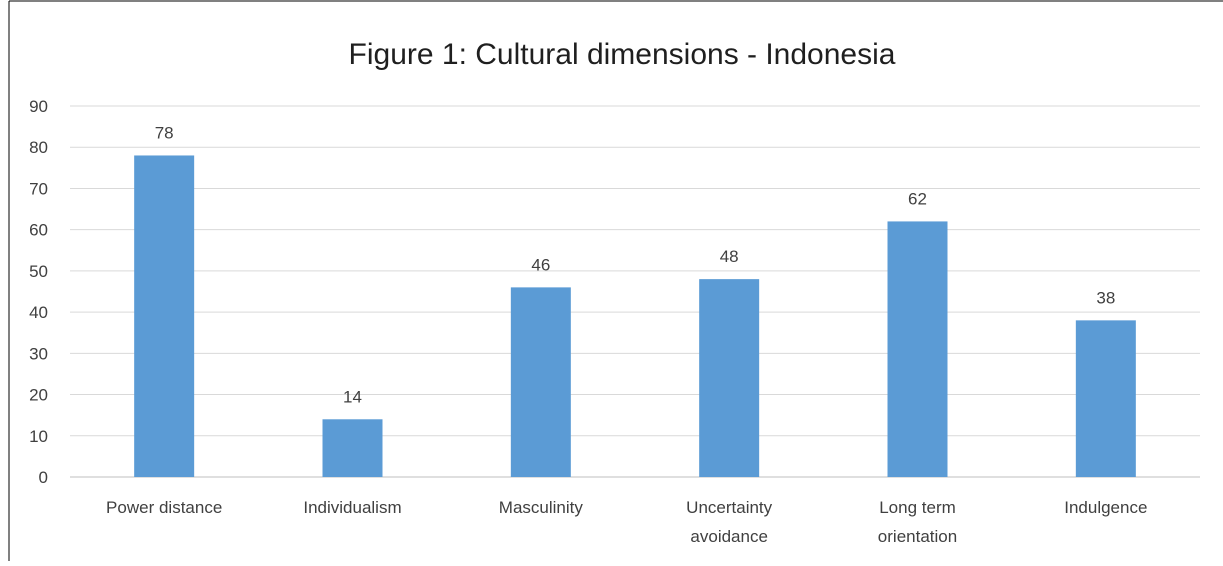  Describe the element at coordinates (38, 395) in the screenshot. I see `y-tick-label: 20` at that location.